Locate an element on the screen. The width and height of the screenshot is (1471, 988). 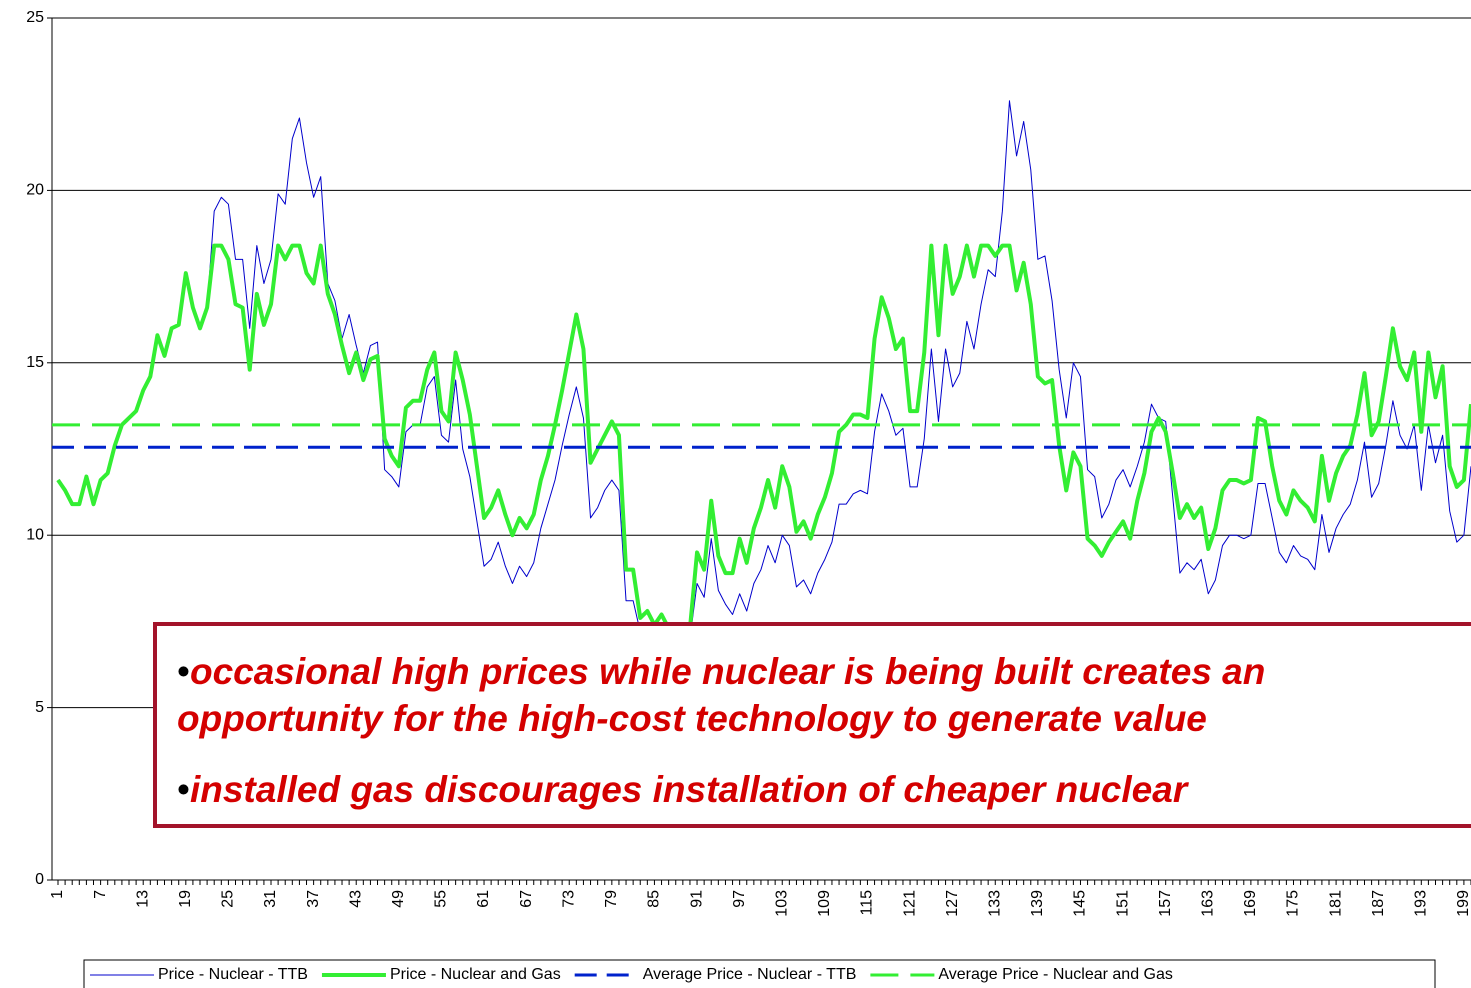
x-tick-label: 7 is located at coordinates (100, 894).